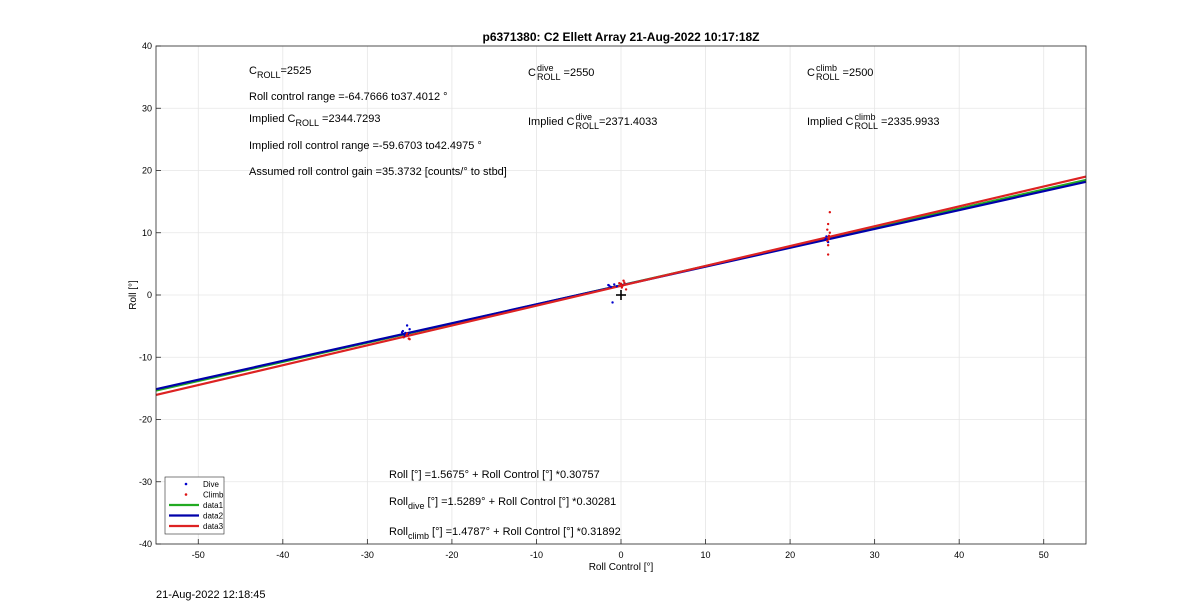 The height and width of the screenshot is (611, 1200). Describe the element at coordinates (186, 484) in the screenshot. I see `legend-swatch-dive` at that location.